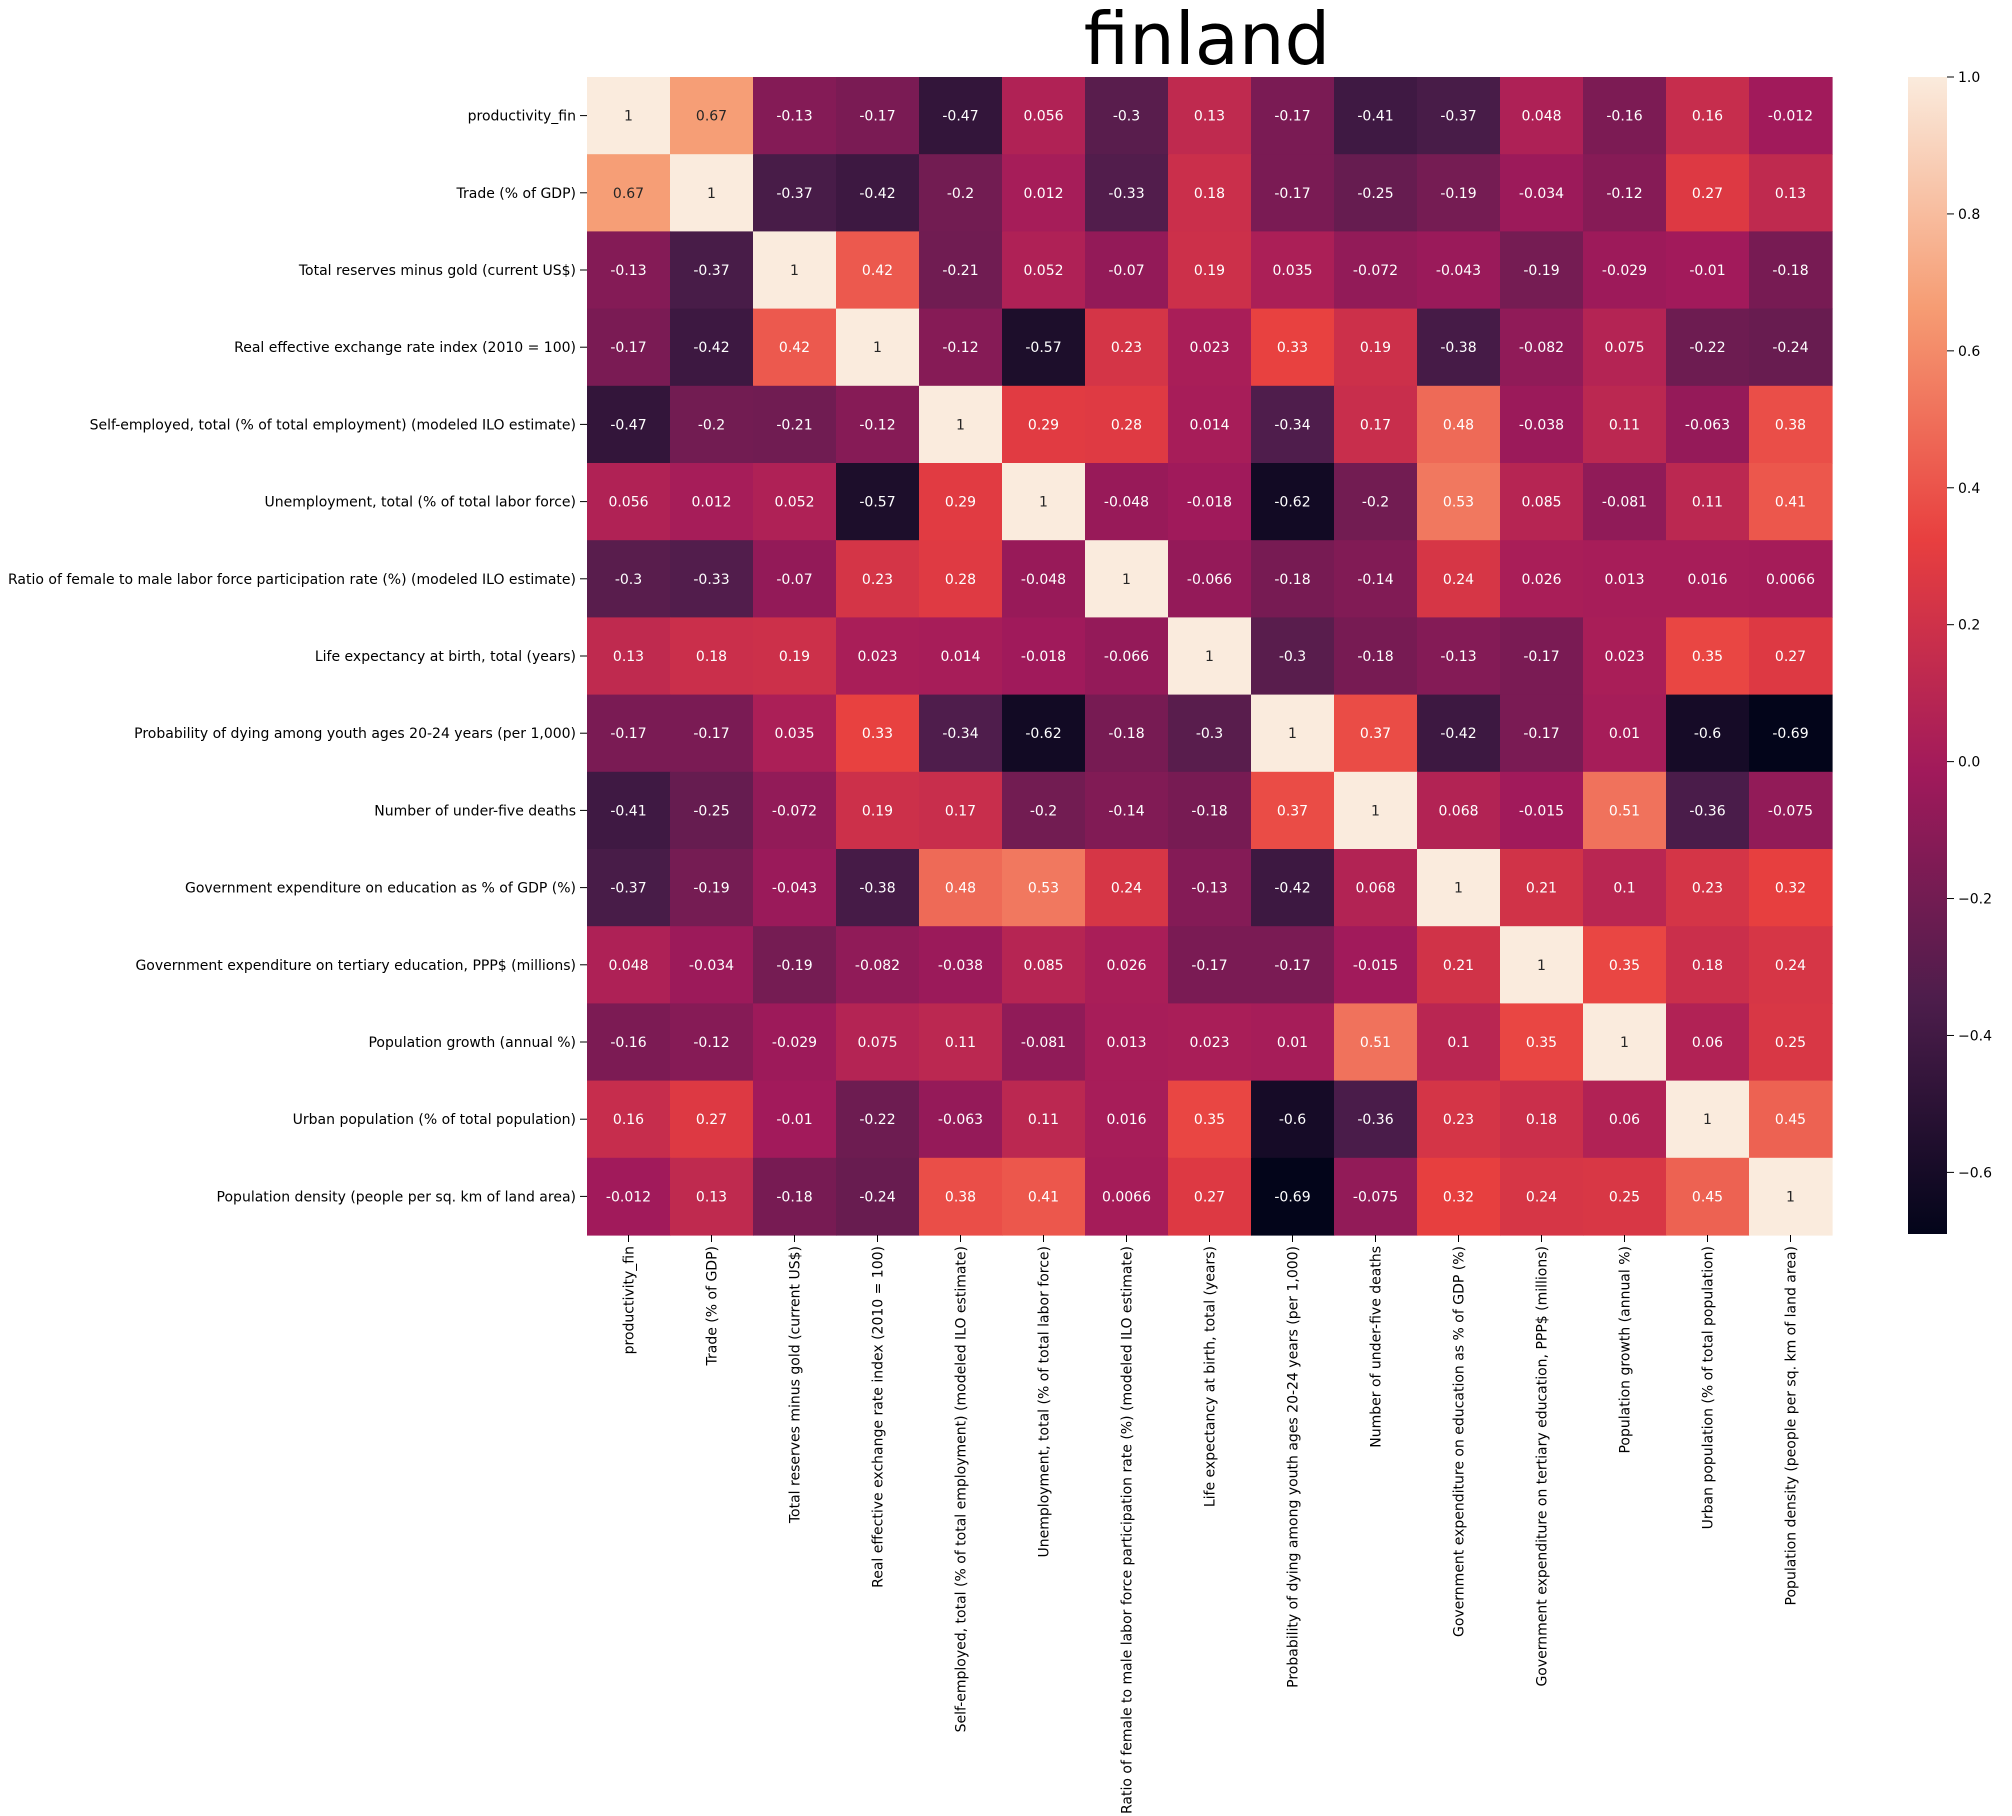 The width and height of the screenshot is (2012, 1816). What do you see at coordinates (1790, 889) in the screenshot?
I see `cell-annotation: 0.32` at bounding box center [1790, 889].